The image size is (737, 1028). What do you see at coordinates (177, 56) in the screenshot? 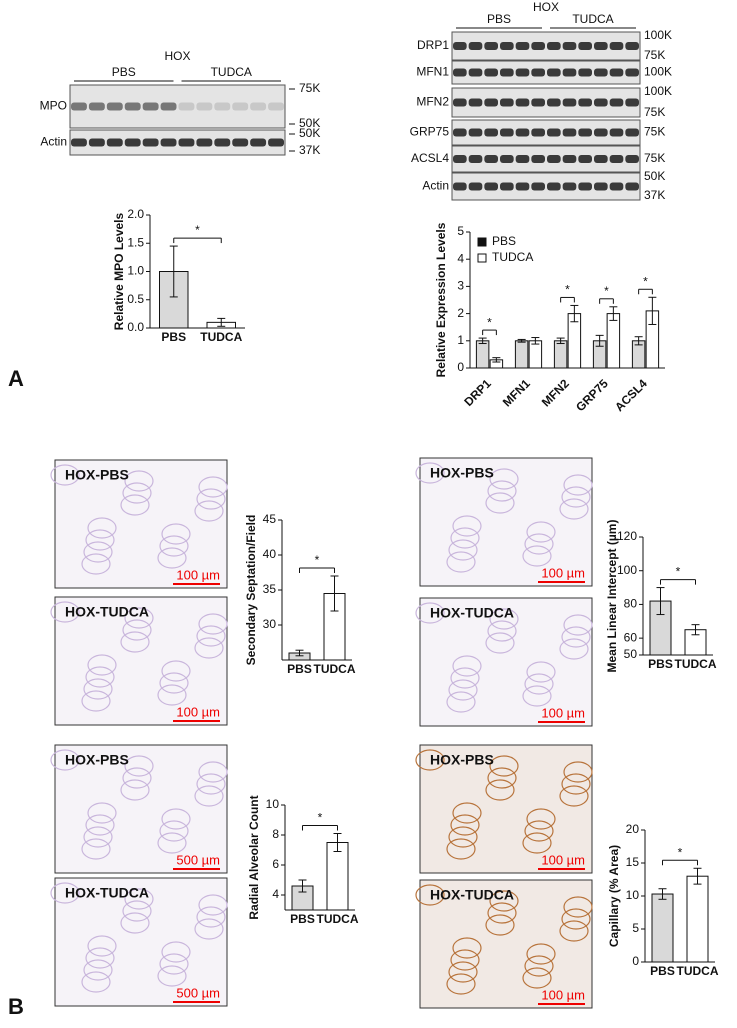
I see `blot-title: HOX` at bounding box center [177, 56].